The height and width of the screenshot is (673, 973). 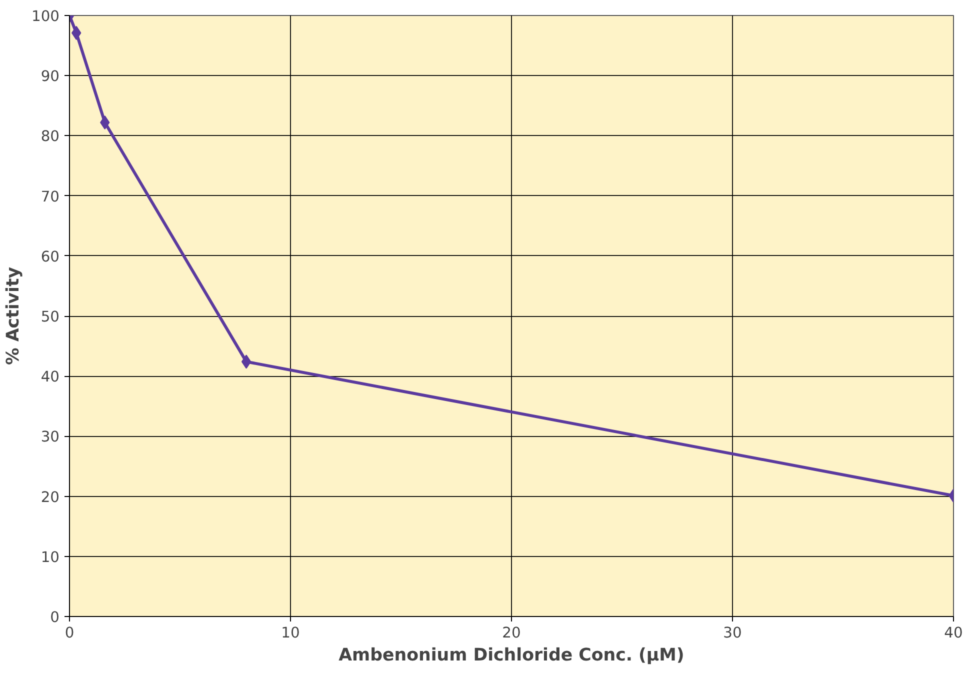 I want to click on y-tick-label: 80, so click(x=50, y=137).